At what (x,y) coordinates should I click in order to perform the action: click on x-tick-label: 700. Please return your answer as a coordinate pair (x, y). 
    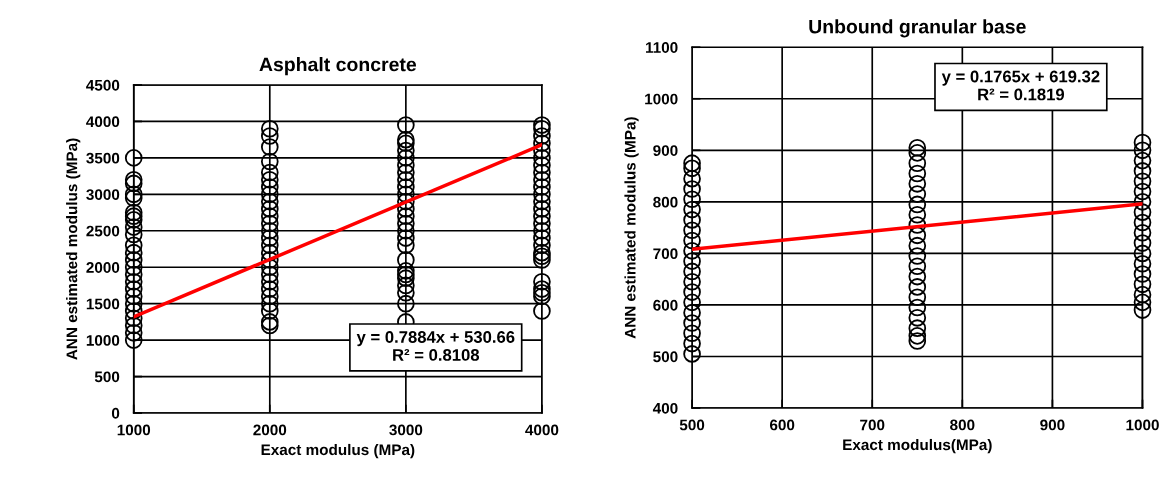
    Looking at the image, I should click on (872, 425).